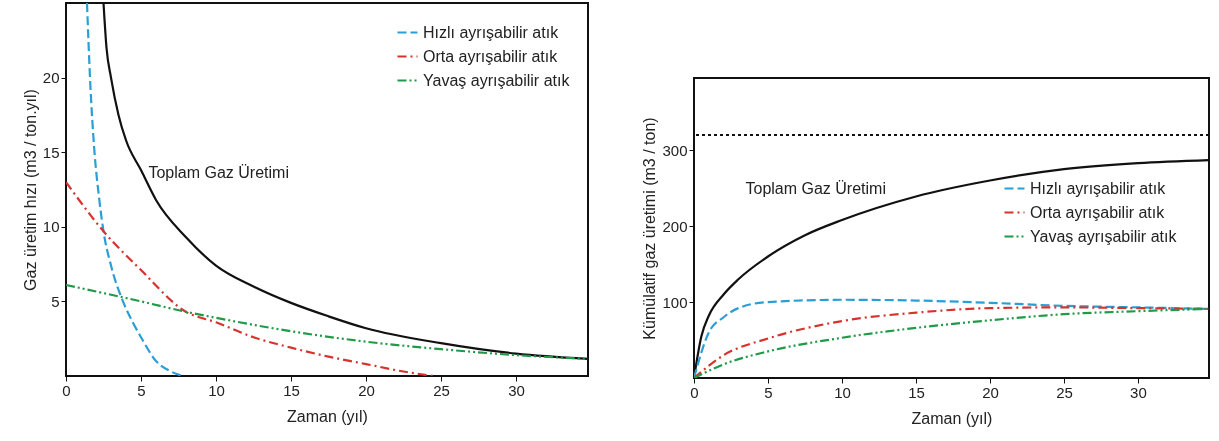 The image size is (1219, 441). What do you see at coordinates (650, 228) in the screenshot?
I see `y-axis-title: Kümülatif gaz üretimi (m3 / ton)` at bounding box center [650, 228].